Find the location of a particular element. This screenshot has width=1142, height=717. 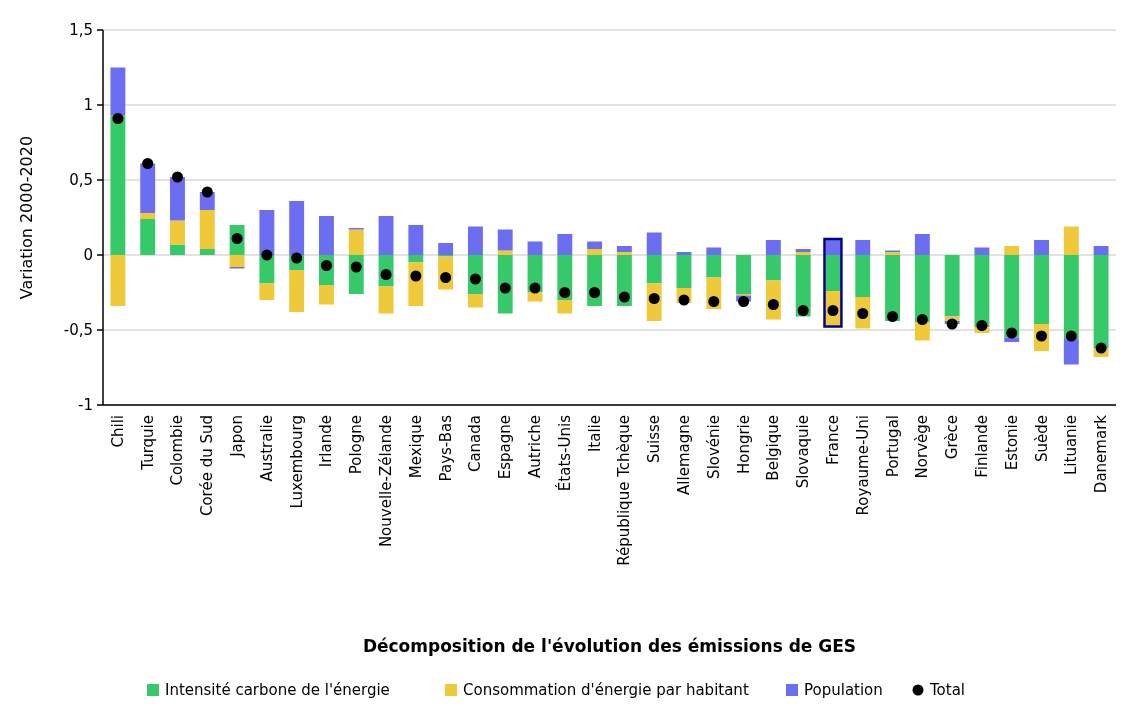

x-tick-label: Australie is located at coordinates (266, 448).